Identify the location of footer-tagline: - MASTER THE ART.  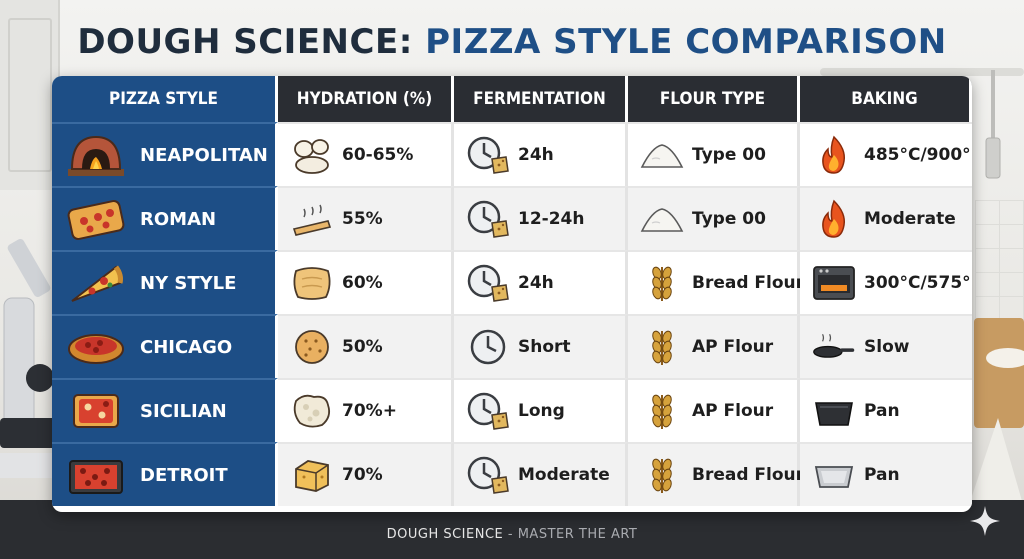
(570, 534).